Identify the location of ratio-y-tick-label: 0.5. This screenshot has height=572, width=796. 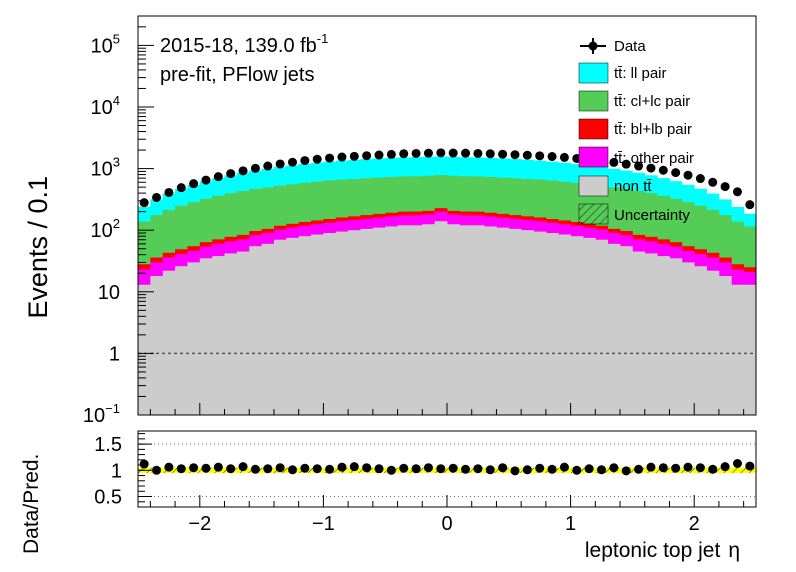
(108, 498).